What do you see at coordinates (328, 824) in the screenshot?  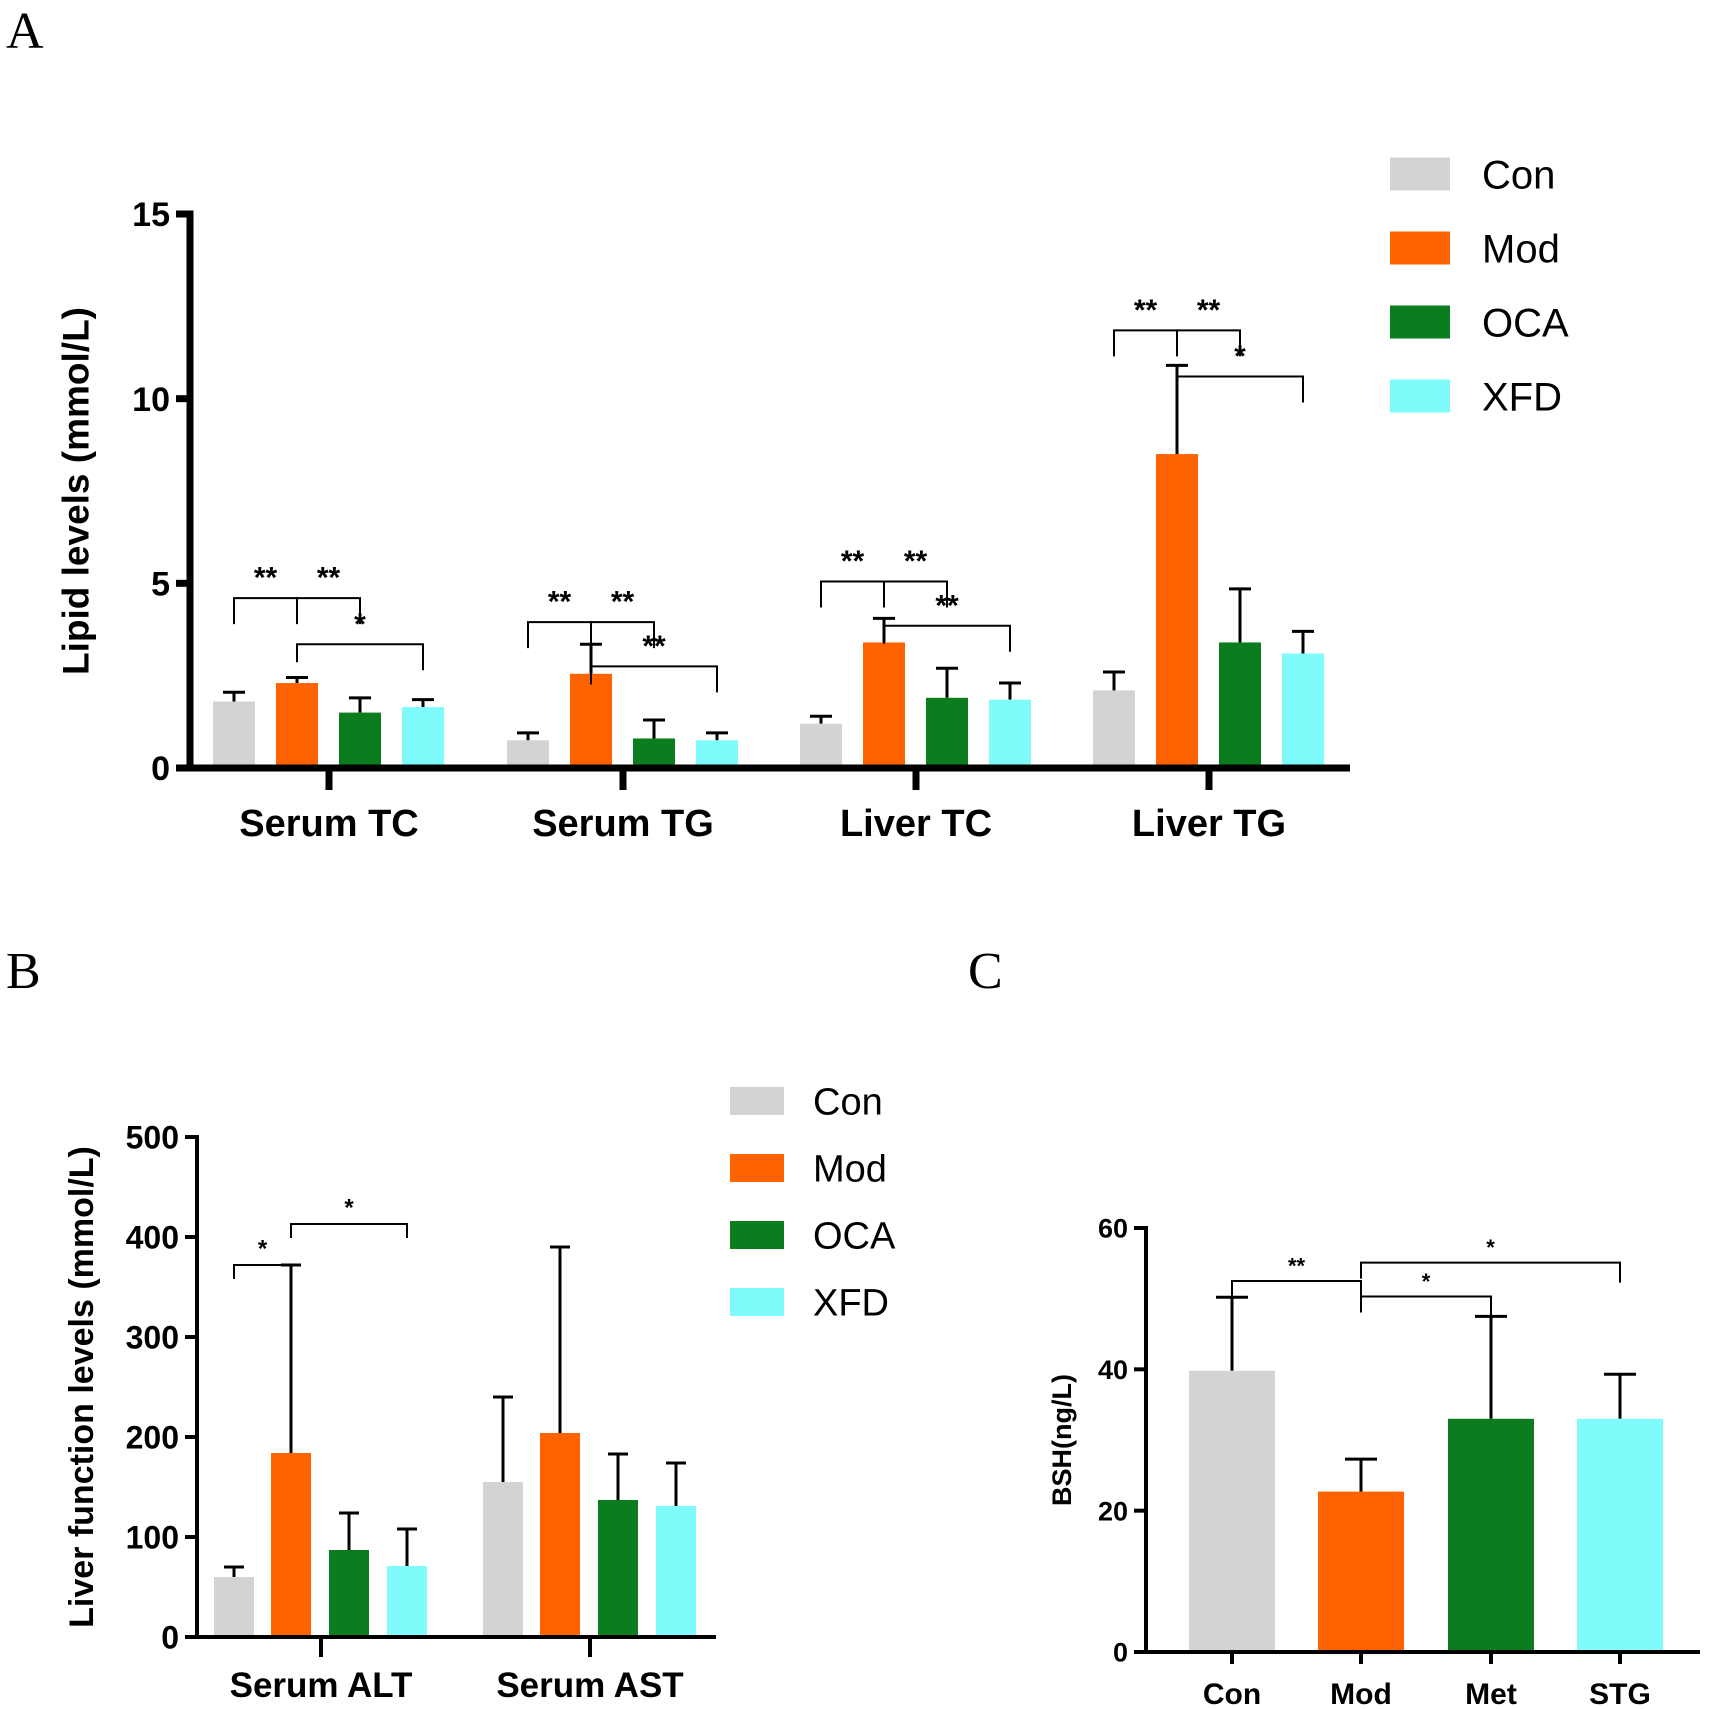 I see `panel-a-category-label: Serum TC` at bounding box center [328, 824].